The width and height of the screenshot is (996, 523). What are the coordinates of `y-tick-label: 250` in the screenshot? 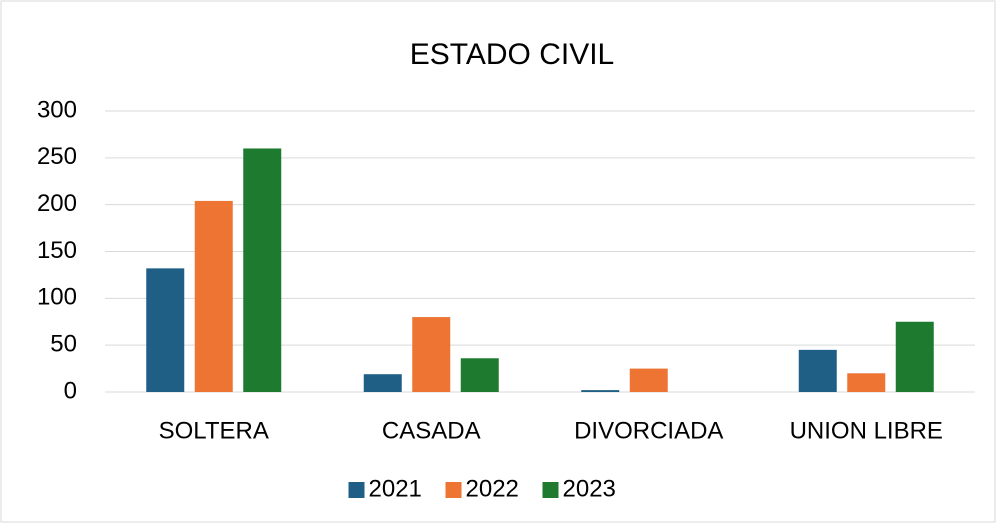 It's located at (57, 156).